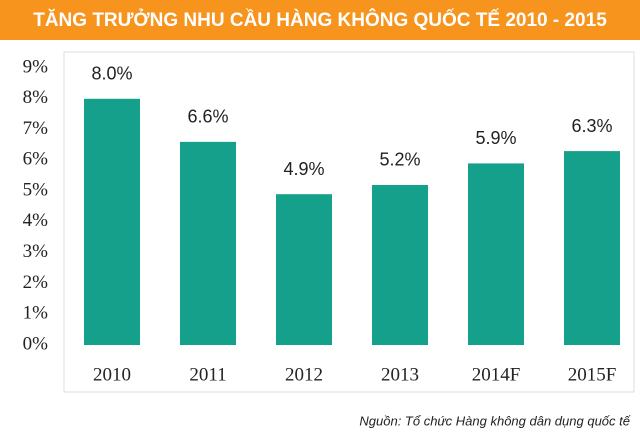 The width and height of the screenshot is (640, 445). I want to click on value-label: 4.9%, so click(303, 169).